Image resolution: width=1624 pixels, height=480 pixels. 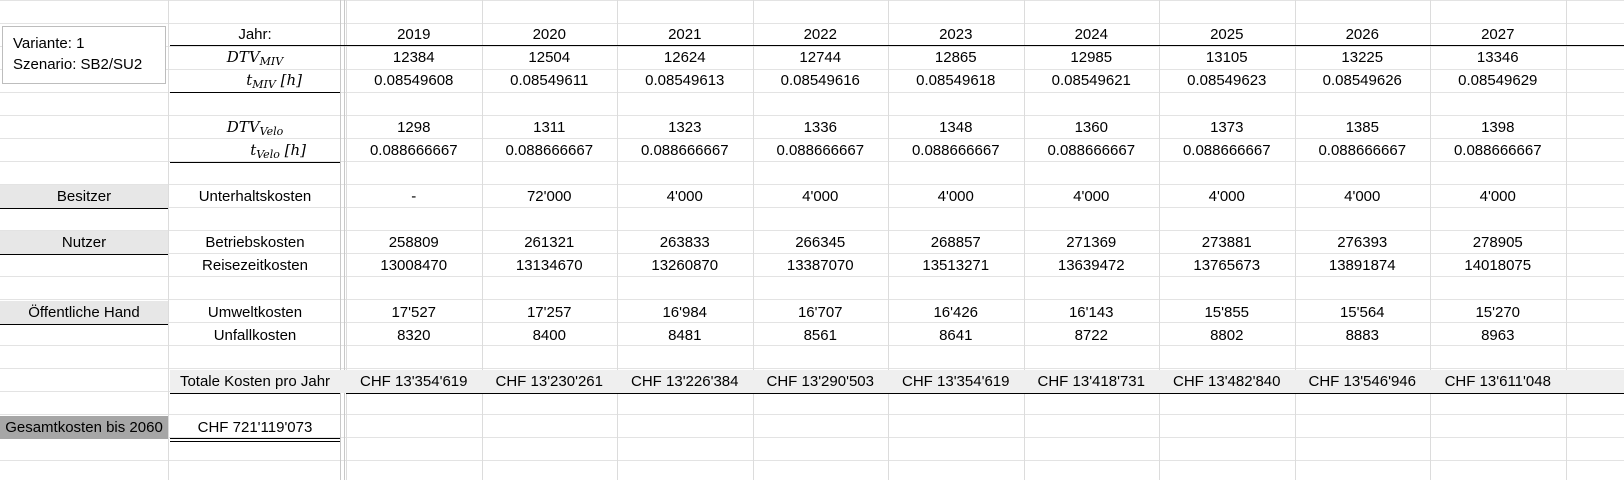 What do you see at coordinates (255, 196) in the screenshot?
I see `item-unterhaltskosten-label: Unterhaltskosten` at bounding box center [255, 196].